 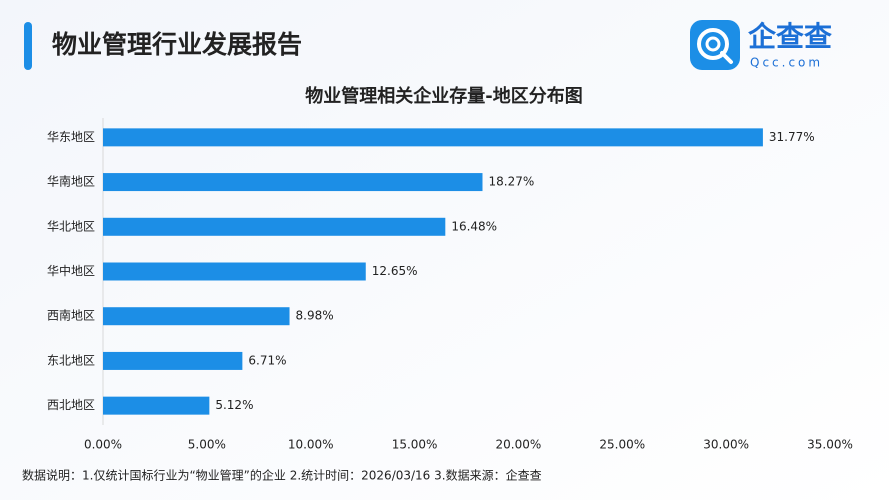 What do you see at coordinates (395, 271) in the screenshot?
I see `value-label: 12.65%` at bounding box center [395, 271].